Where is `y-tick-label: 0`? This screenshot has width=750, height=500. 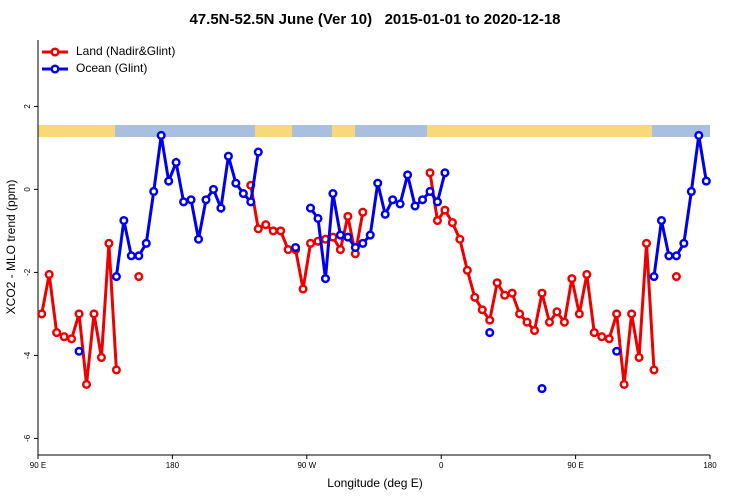 y-tick-label: 0 is located at coordinates (27, 189).